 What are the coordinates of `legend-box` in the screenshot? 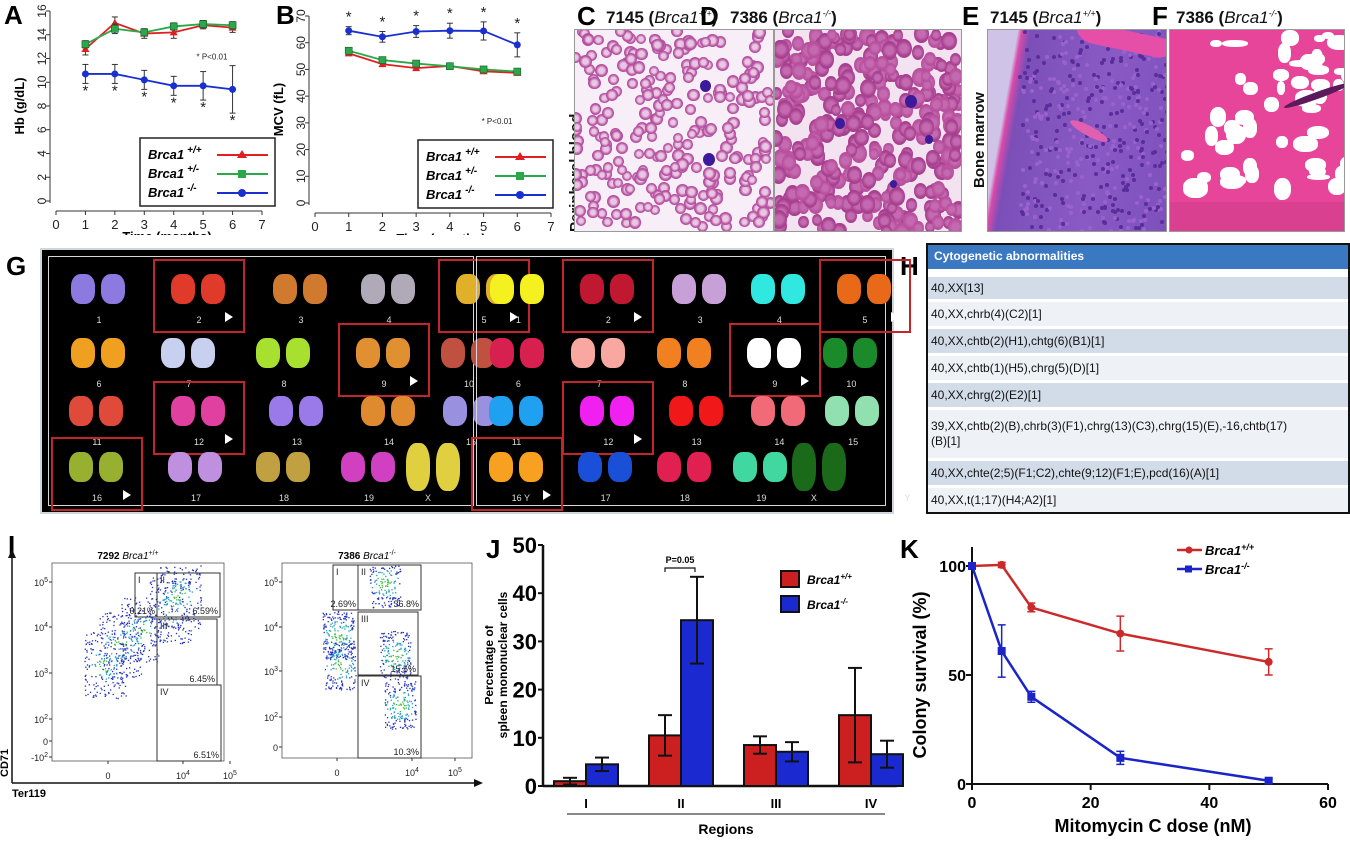 It's located at (485, 174).